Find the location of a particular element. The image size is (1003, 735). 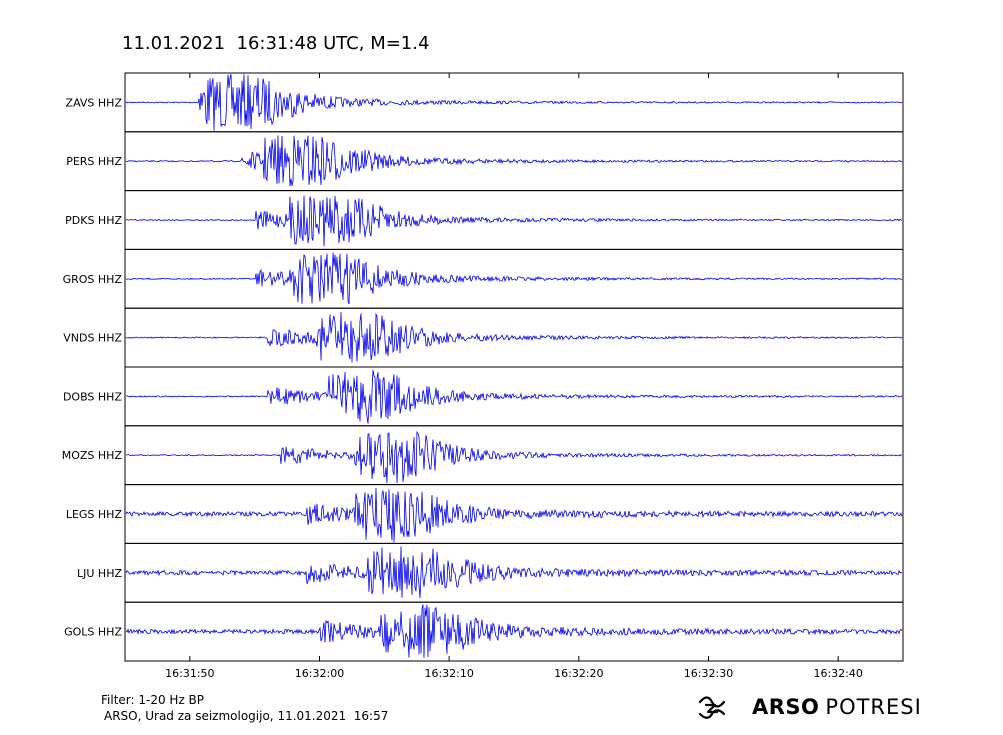

station-label: DOBS HHZ is located at coordinates (93, 396).